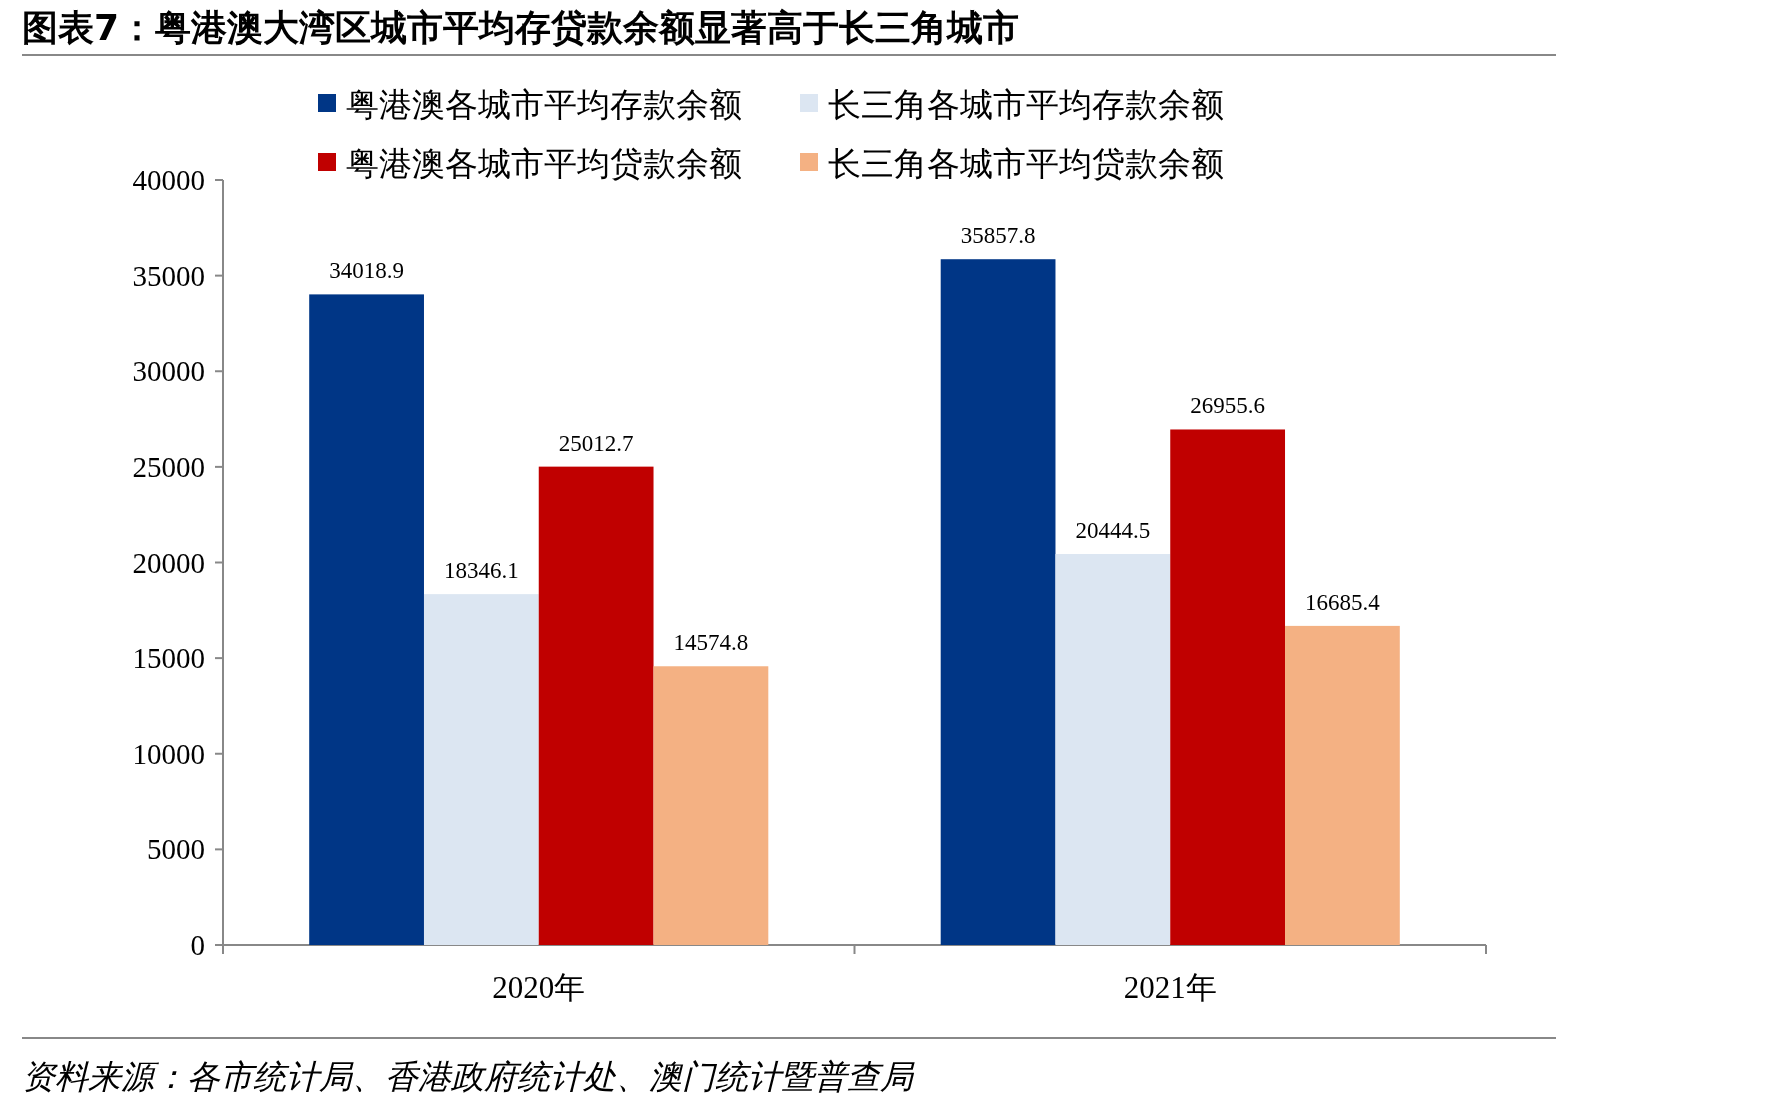 The width and height of the screenshot is (1783, 1110). Describe the element at coordinates (481, 571) in the screenshot. I see `data-label: 18346.1` at that location.